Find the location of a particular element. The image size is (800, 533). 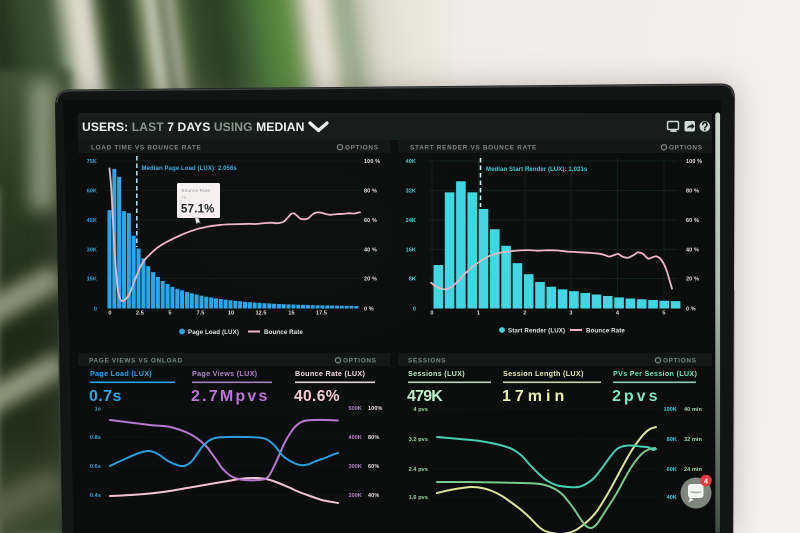

svg-text: 500K is located at coordinates (355, 409).